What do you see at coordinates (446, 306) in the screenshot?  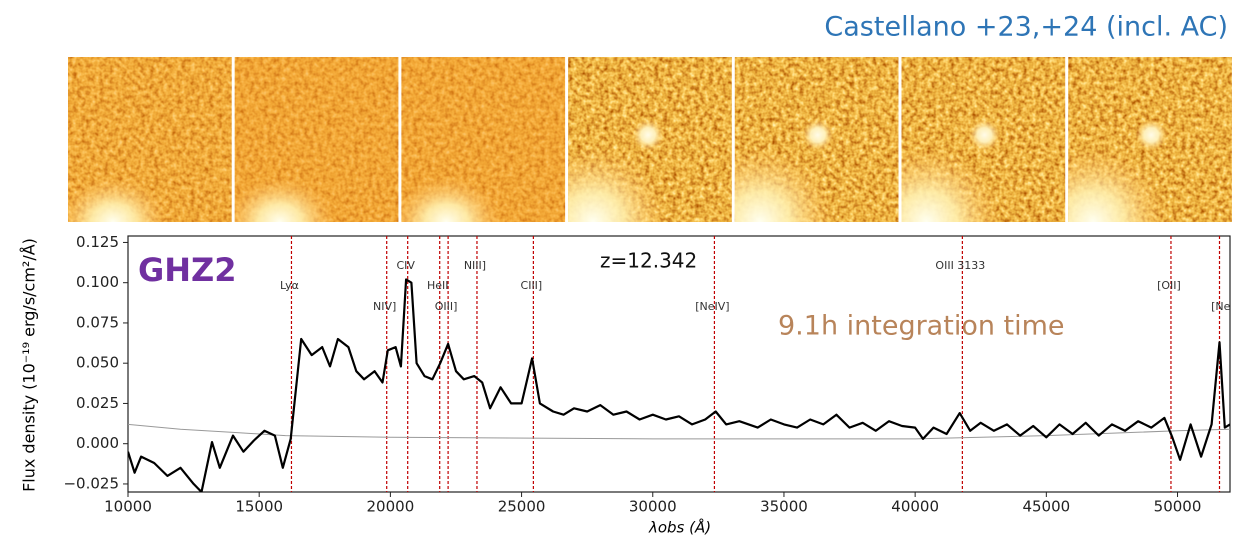 I see `emission-line-label: OIII]` at bounding box center [446, 306].